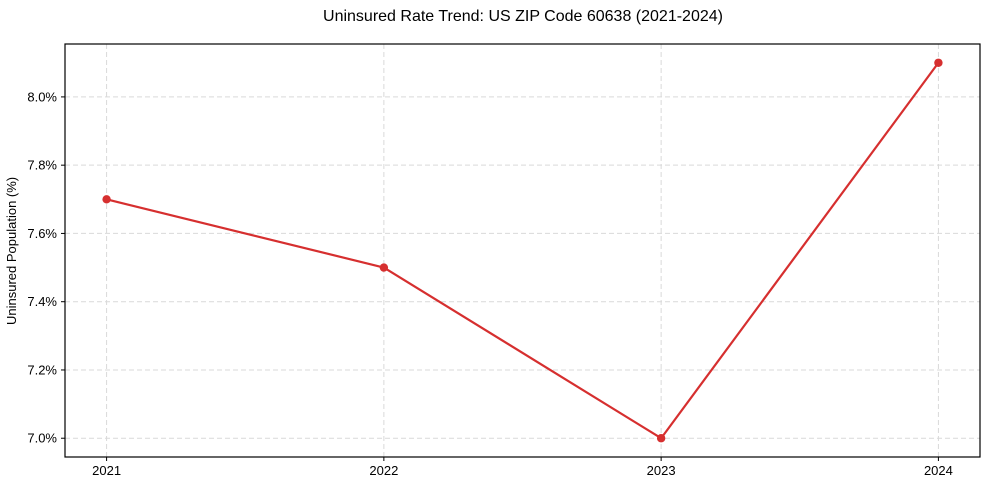  Describe the element at coordinates (383, 470) in the screenshot. I see `x-tick-label: 2022` at that location.